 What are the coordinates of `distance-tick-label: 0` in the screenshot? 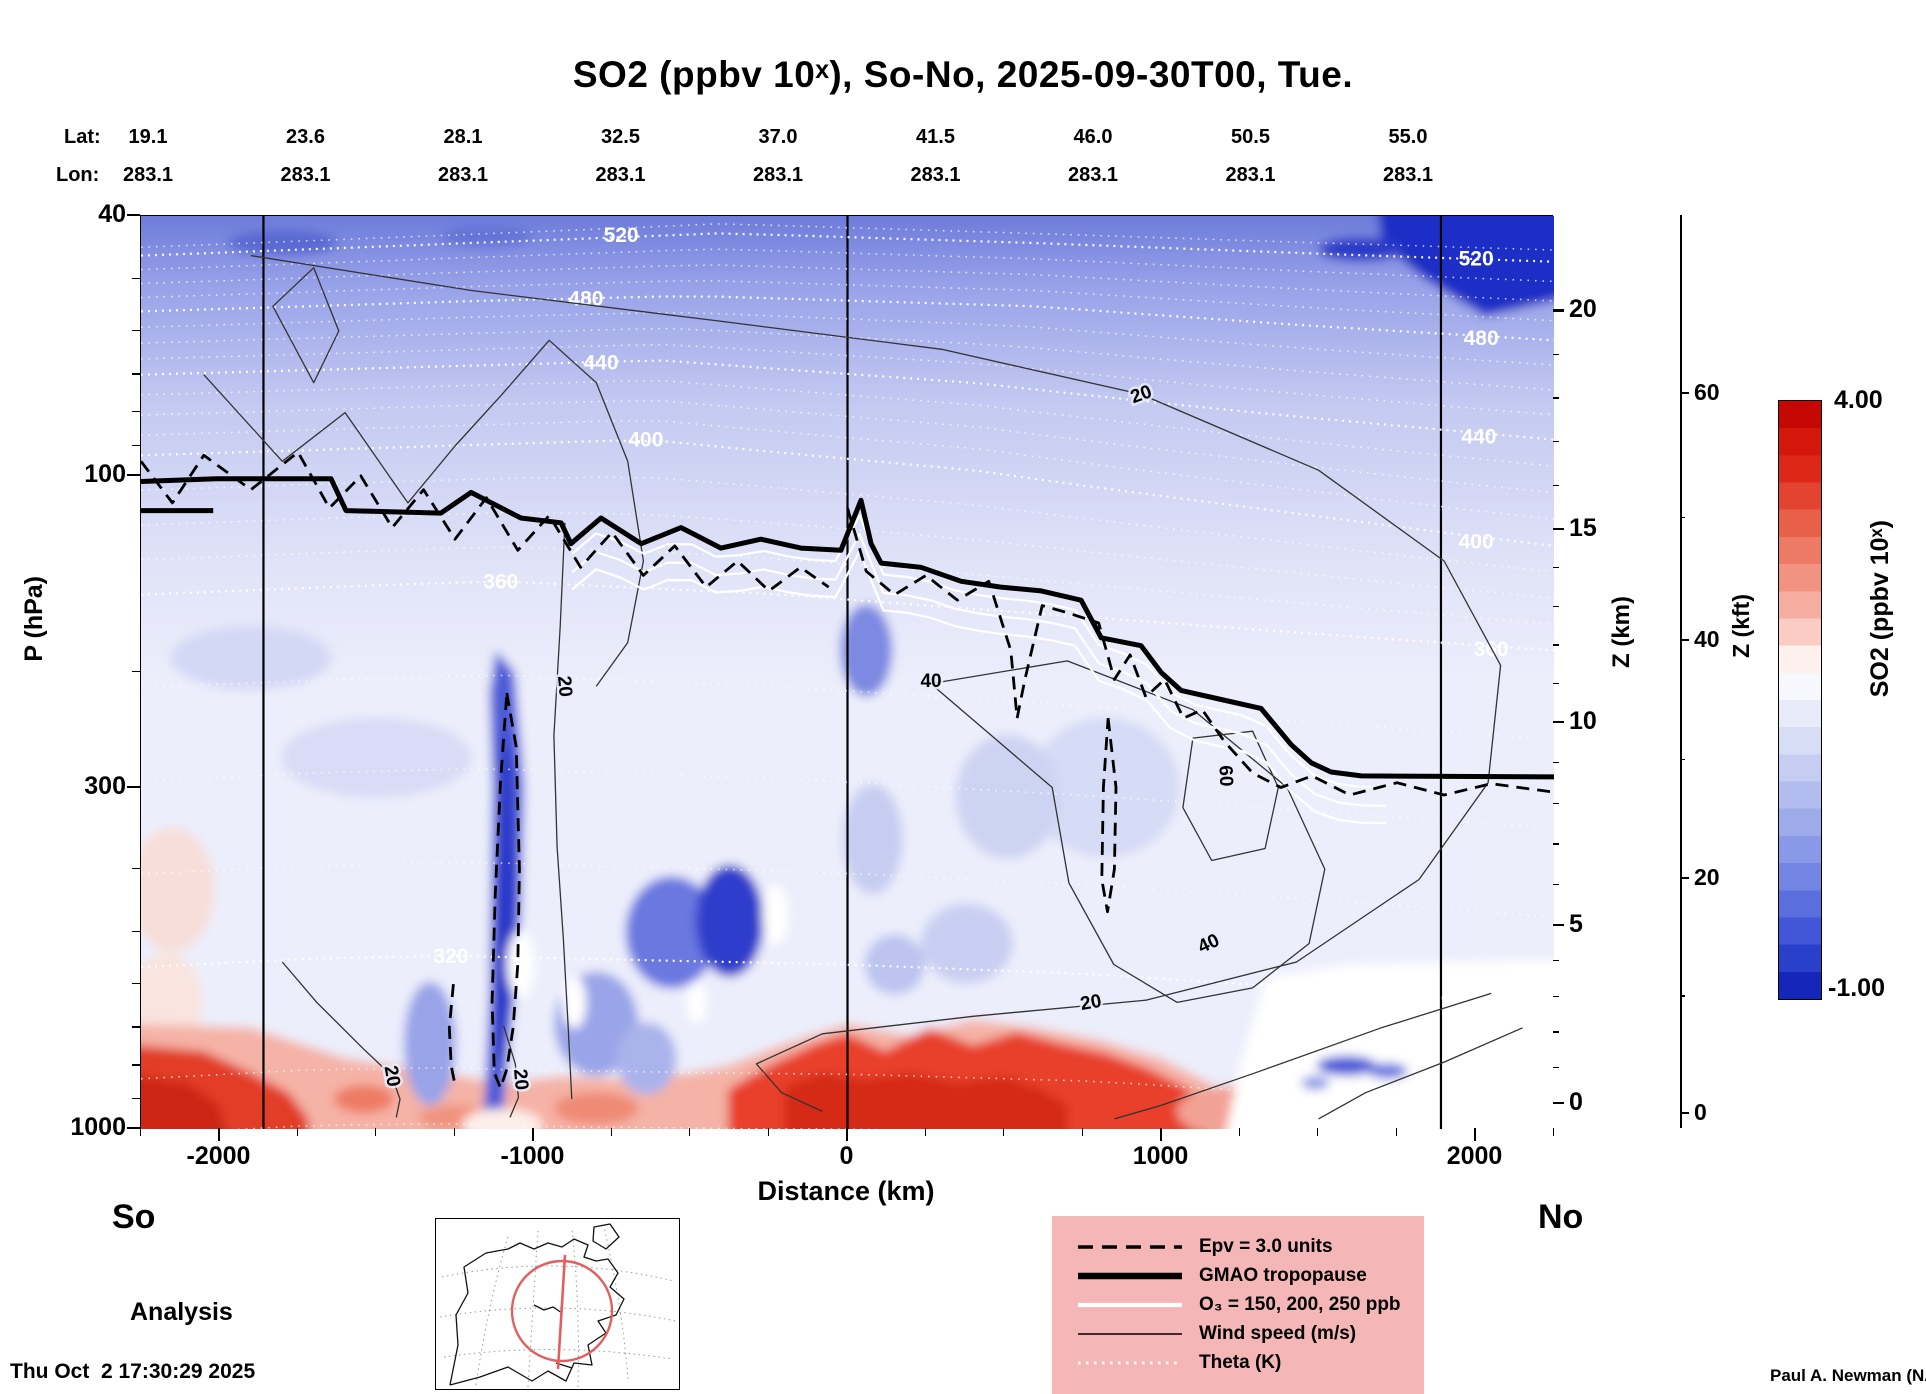 It's located at (846, 1156).